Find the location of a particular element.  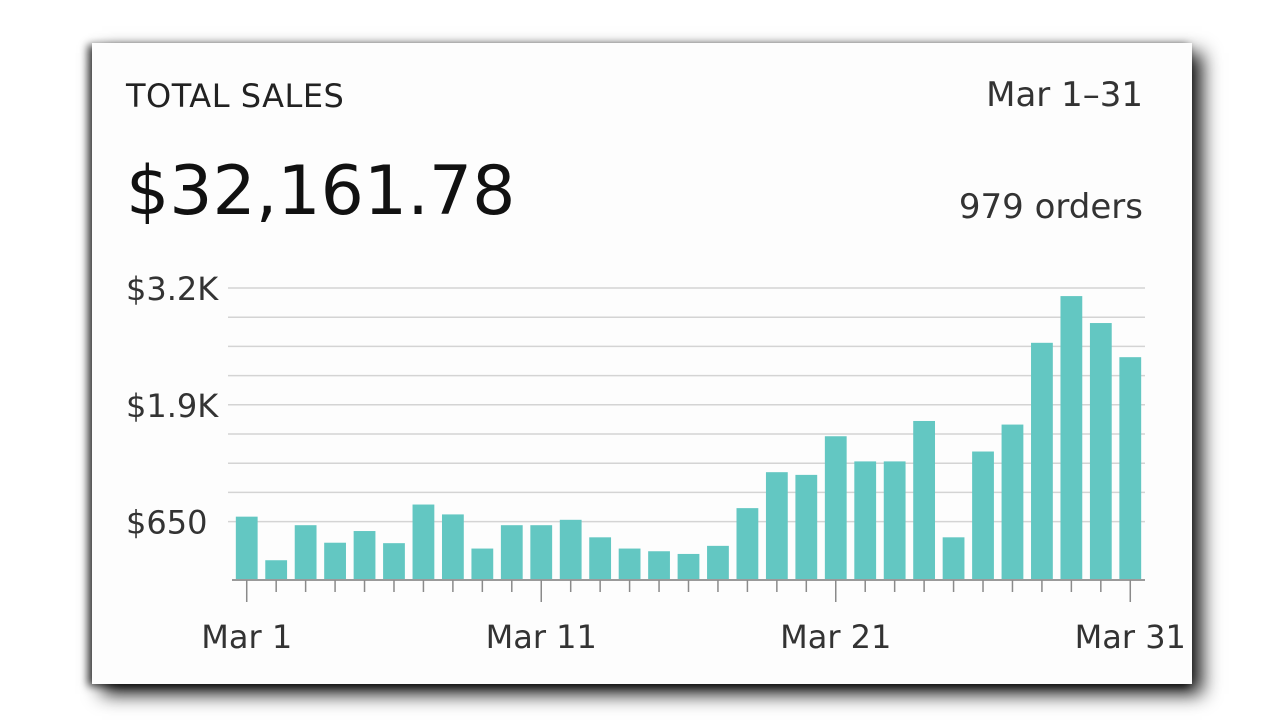

orders-count: 979 orders is located at coordinates (1050, 207).